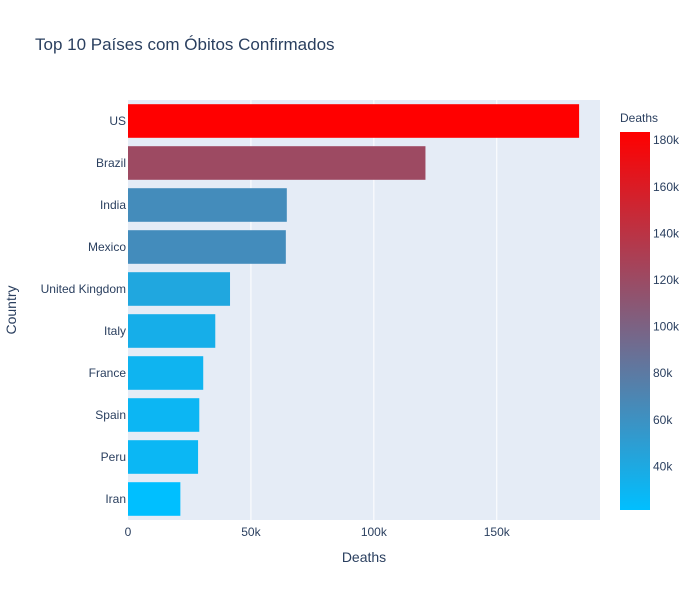 Image resolution: width=700 pixels, height=600 pixels. Describe the element at coordinates (11, 309) in the screenshot. I see `y-axis-title: Country` at that location.